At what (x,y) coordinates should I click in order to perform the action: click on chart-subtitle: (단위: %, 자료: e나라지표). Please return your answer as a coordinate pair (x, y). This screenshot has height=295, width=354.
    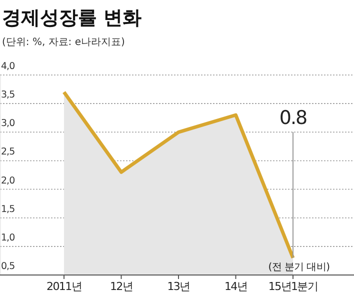
    Looking at the image, I should click on (64, 42).